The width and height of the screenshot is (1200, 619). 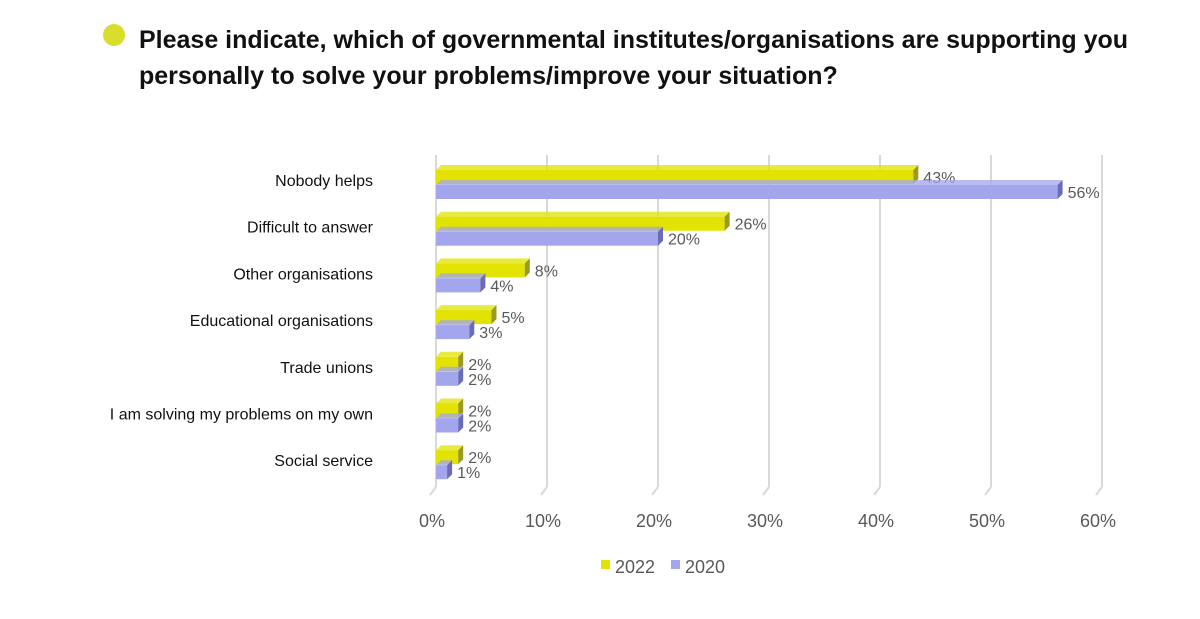 I want to click on x-tick-label: 50%, so click(x=987, y=521).